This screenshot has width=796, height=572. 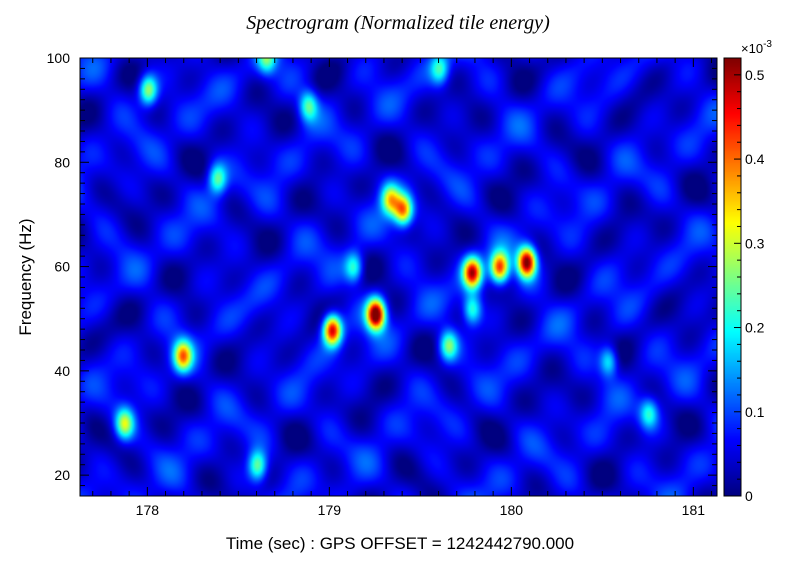 What do you see at coordinates (755, 75) in the screenshot?
I see `colorbar-tick-label: 0.5` at bounding box center [755, 75].